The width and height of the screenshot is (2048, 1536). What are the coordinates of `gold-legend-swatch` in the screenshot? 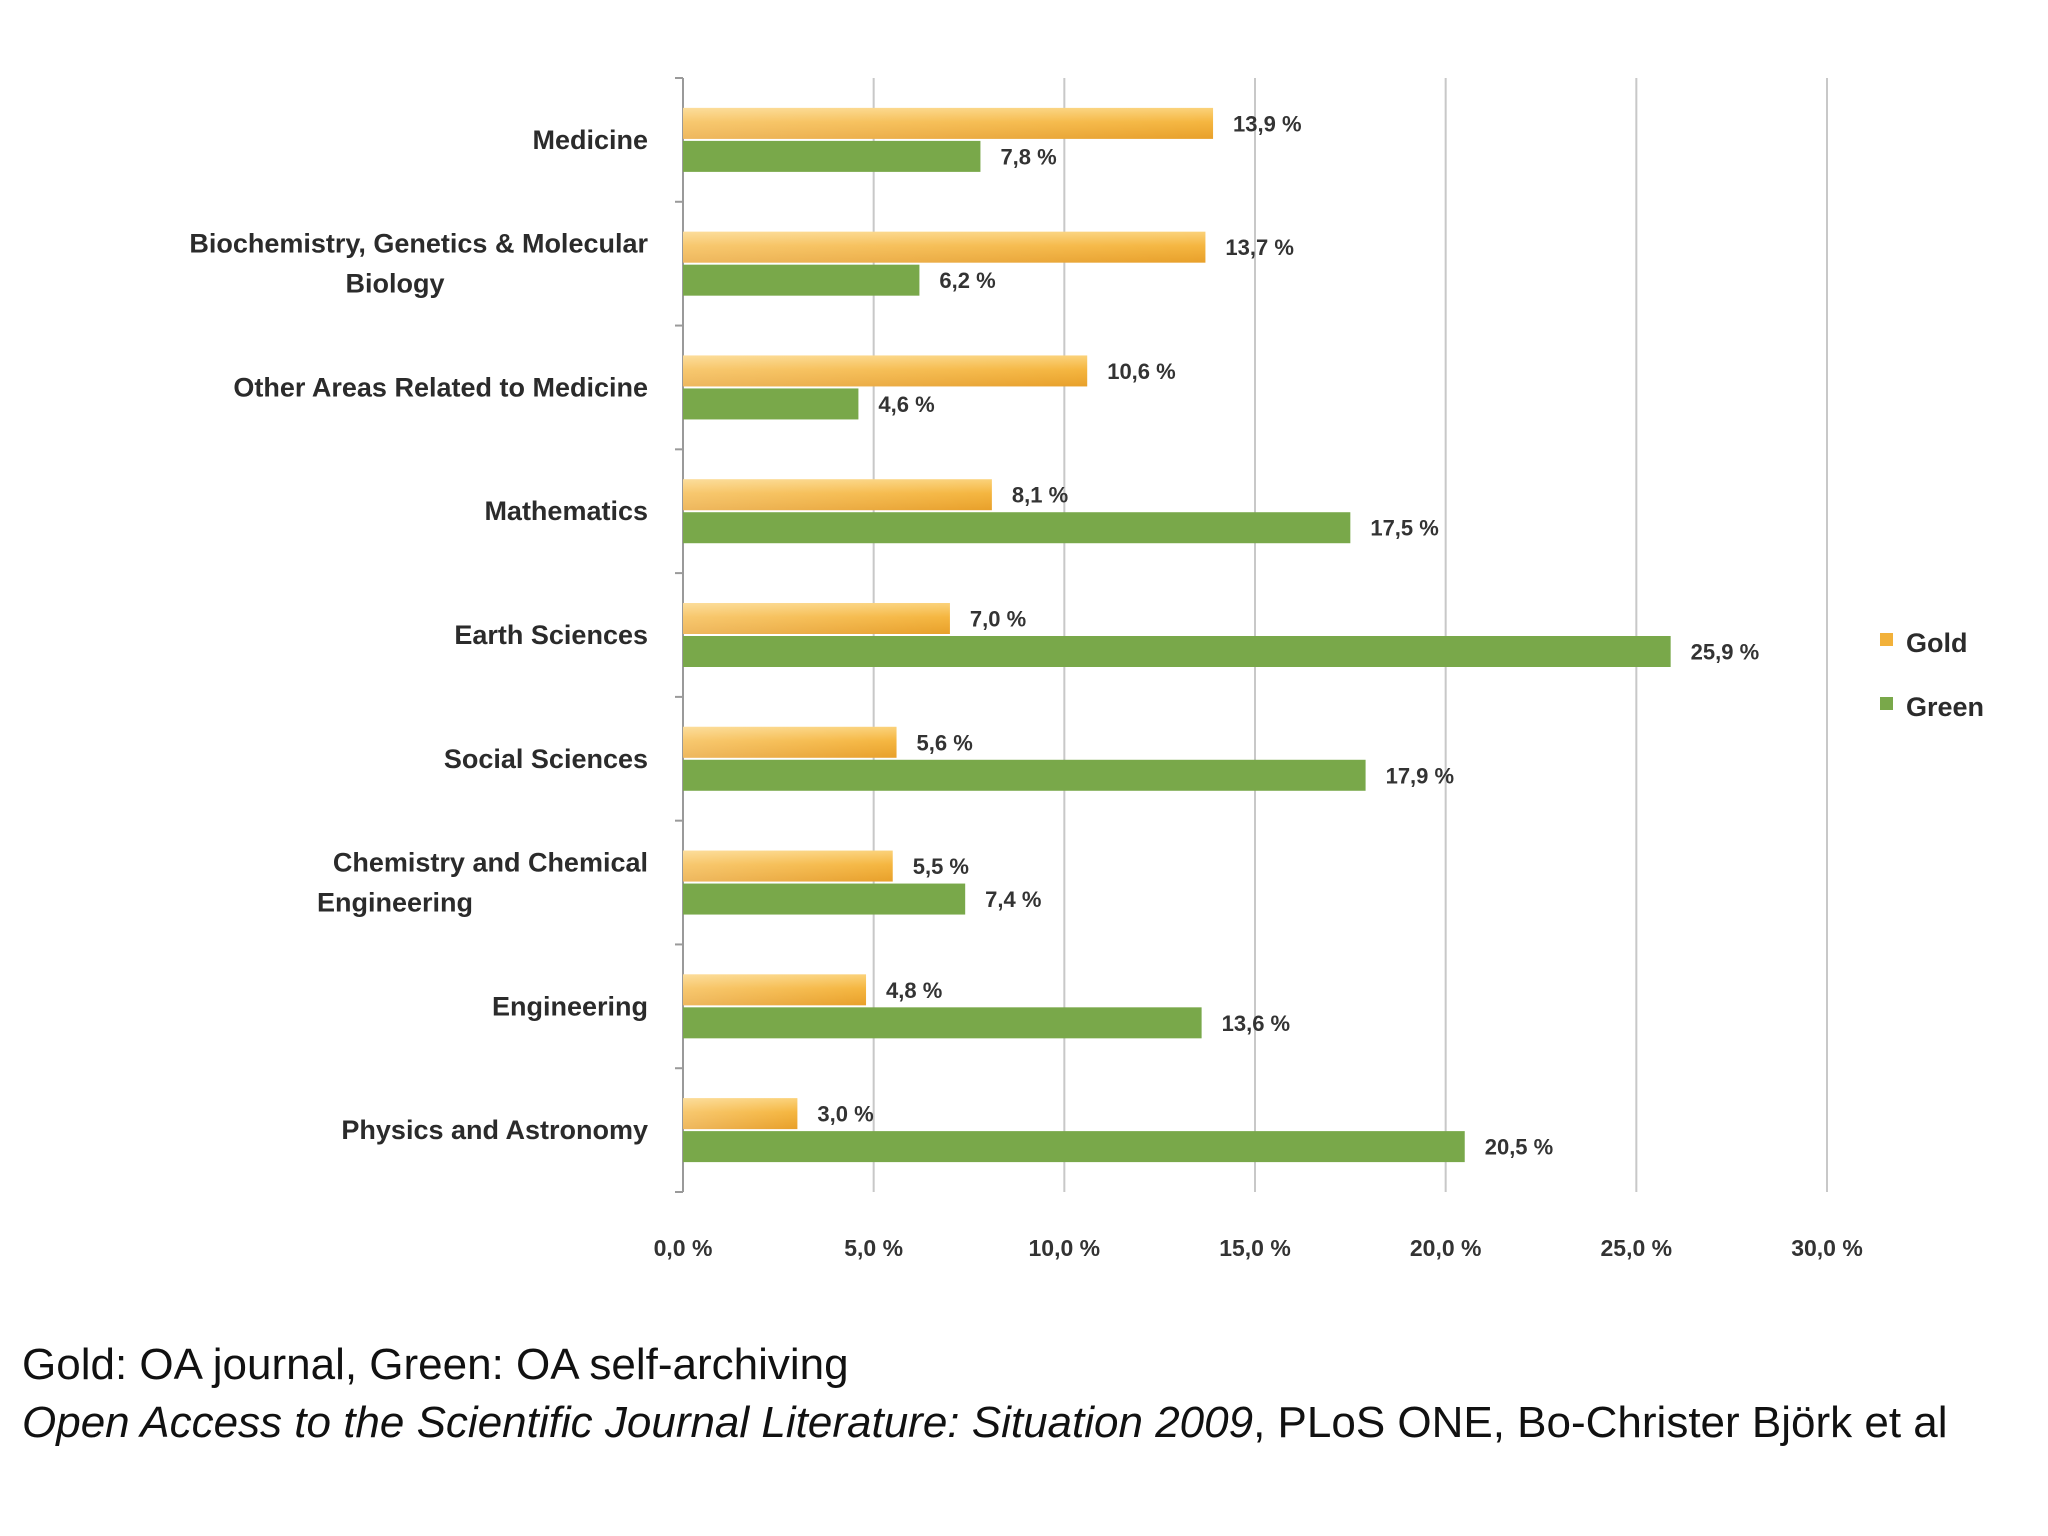 It's located at (1886, 639).